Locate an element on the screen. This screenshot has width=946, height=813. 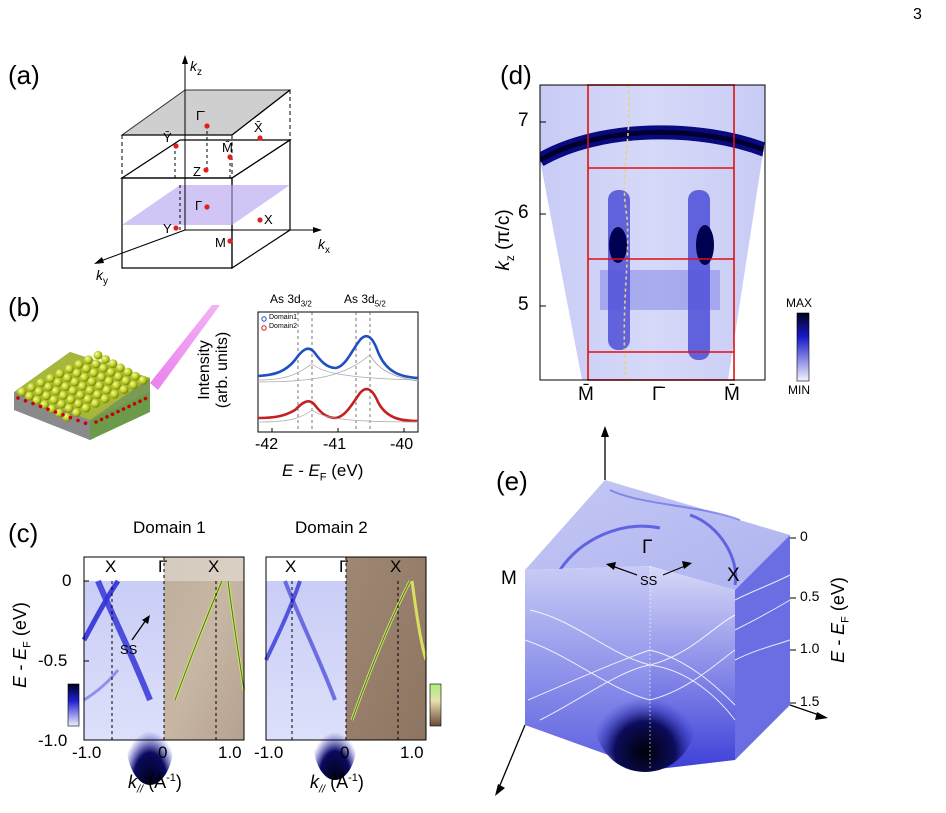
kx-axis-label: kx is located at coordinates (324, 246).